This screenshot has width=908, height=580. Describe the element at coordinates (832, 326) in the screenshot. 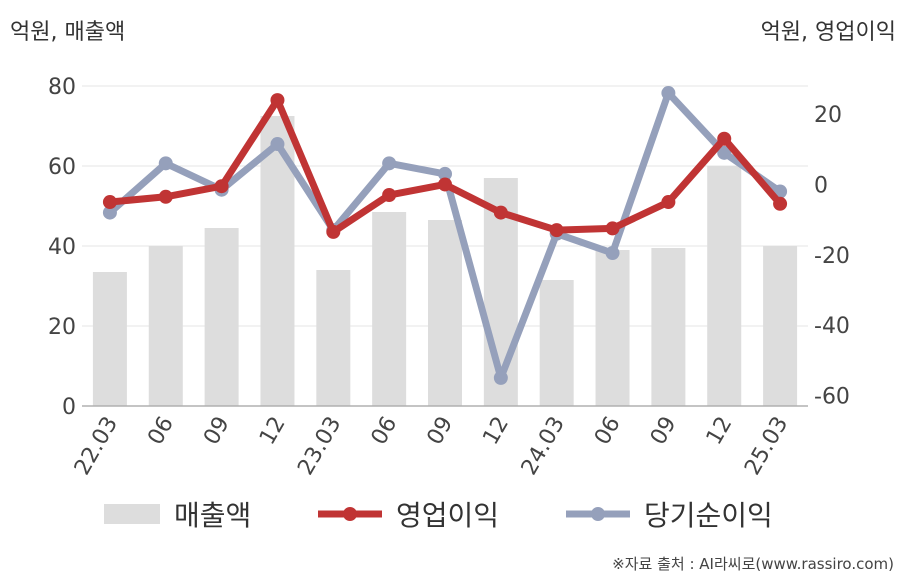

I see `right-tick-label: -40` at that location.